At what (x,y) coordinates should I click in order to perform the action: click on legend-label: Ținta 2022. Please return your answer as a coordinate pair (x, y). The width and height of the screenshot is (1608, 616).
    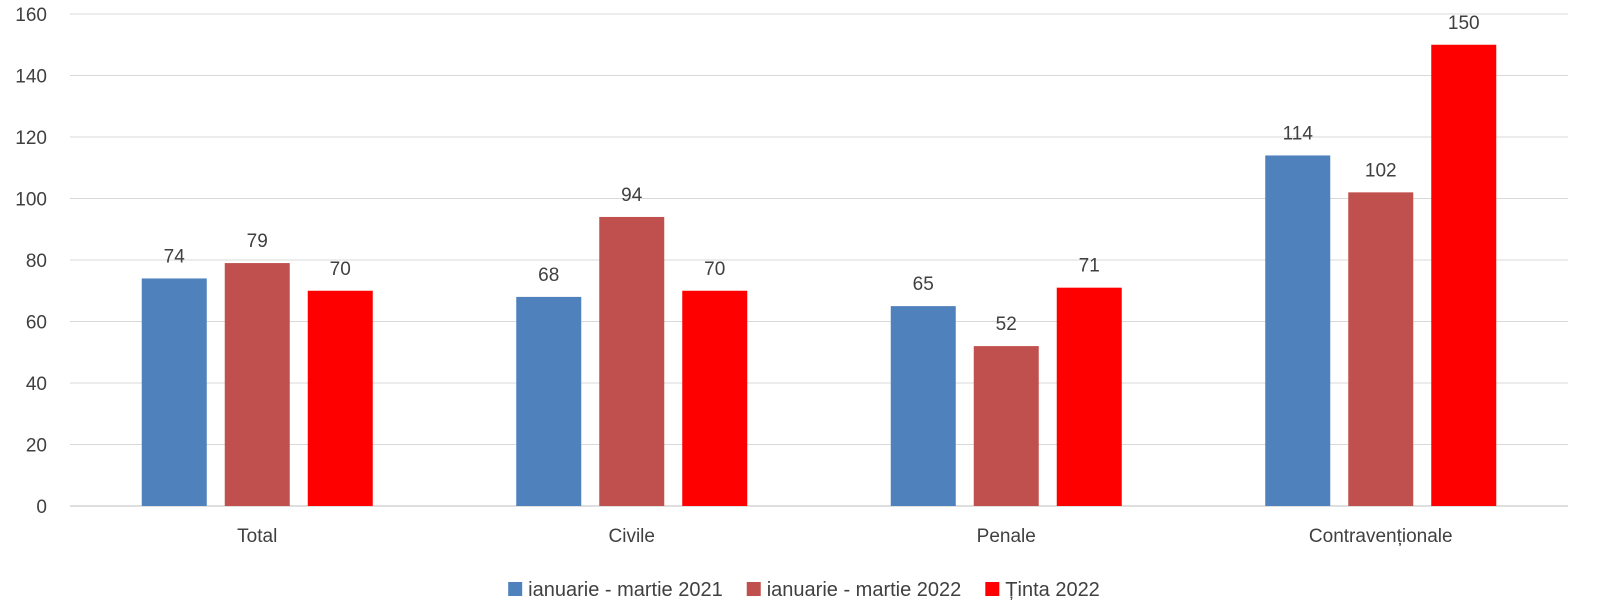
    Looking at the image, I should click on (1052, 590).